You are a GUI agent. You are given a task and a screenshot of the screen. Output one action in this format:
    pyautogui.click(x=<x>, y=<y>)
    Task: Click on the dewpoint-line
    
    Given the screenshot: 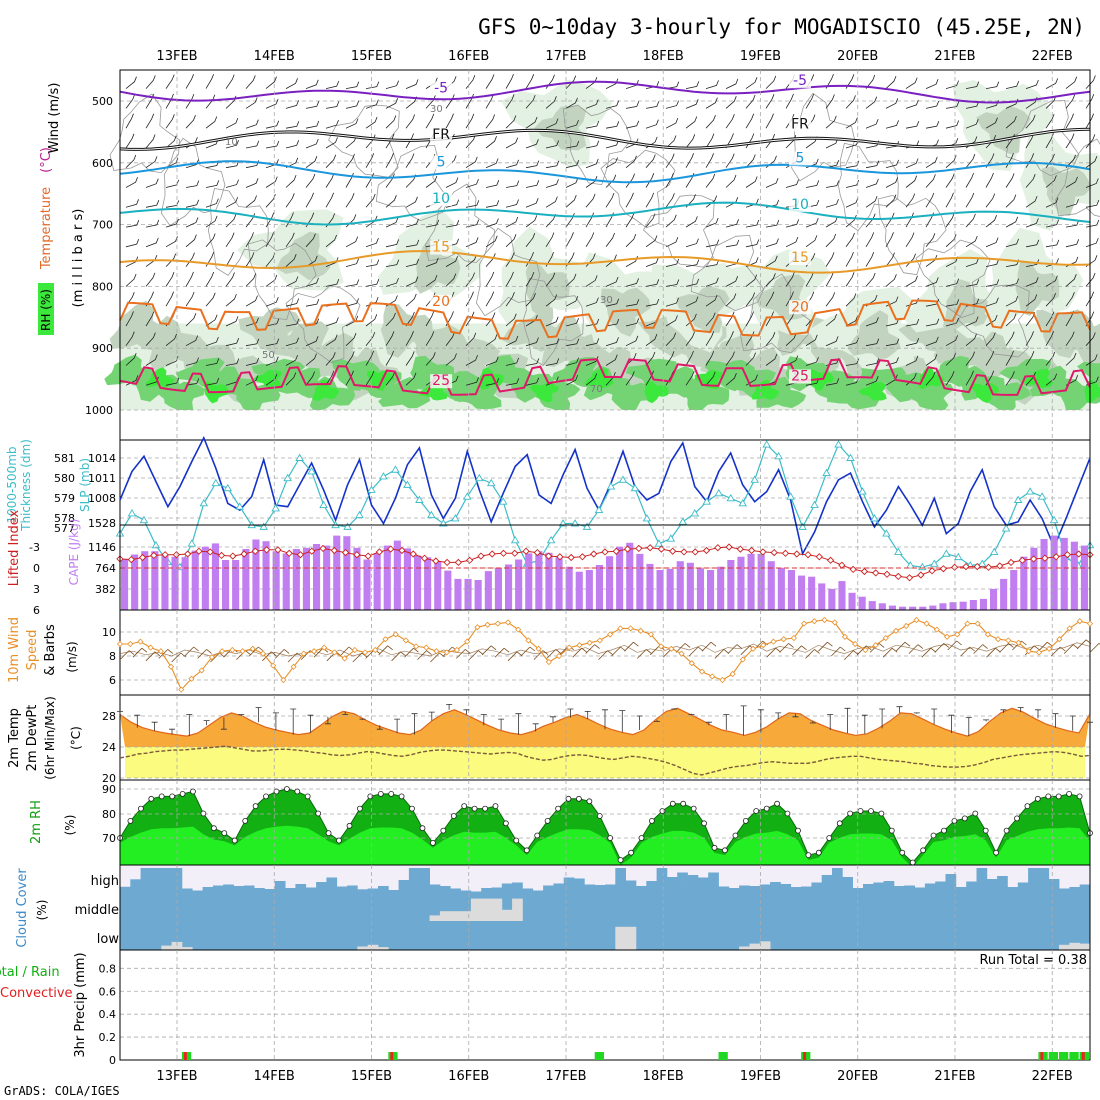 What is the action you would take?
    pyautogui.click(x=605, y=760)
    